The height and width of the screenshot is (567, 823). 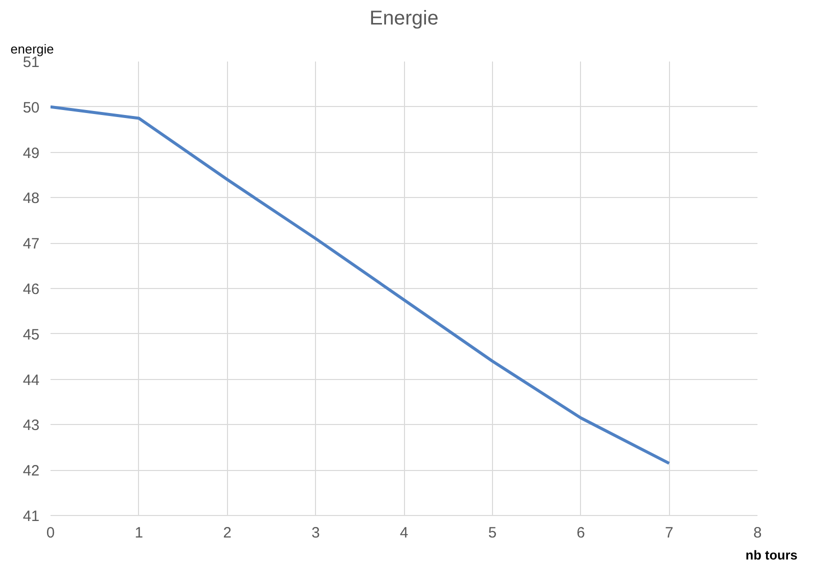 I want to click on x-tick-label: 0, so click(x=50, y=533).